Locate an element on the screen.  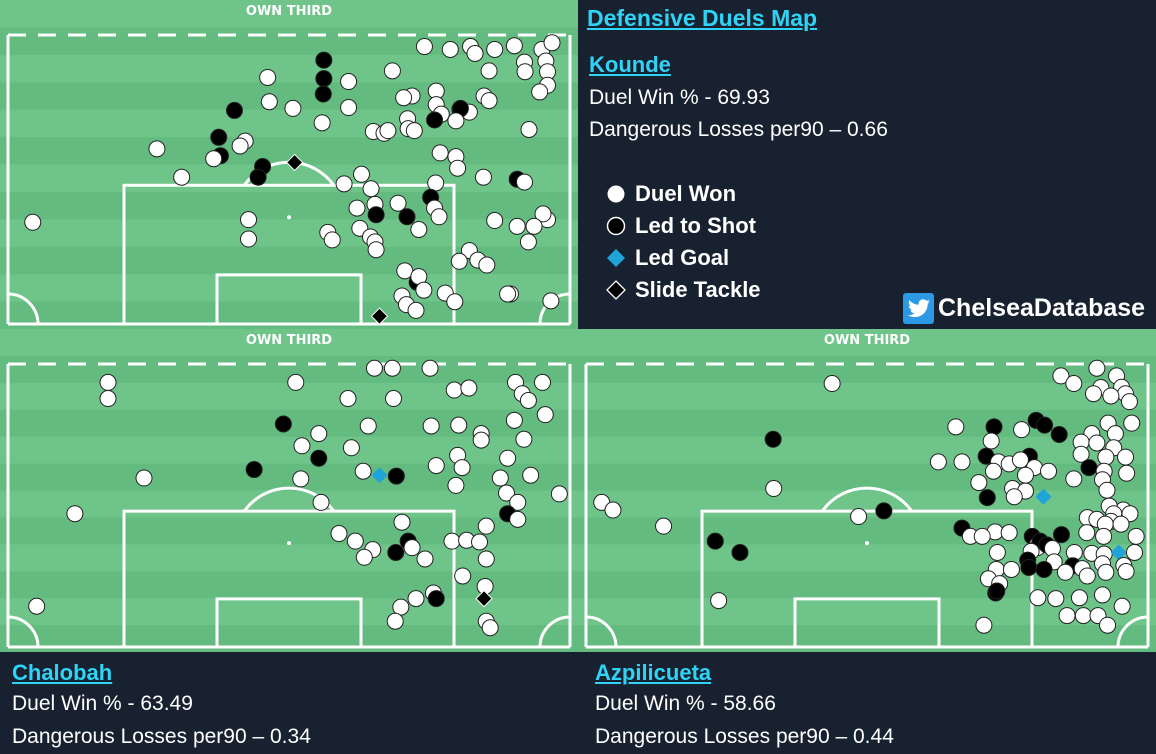
blue-diamond-icon is located at coordinates (616, 258).